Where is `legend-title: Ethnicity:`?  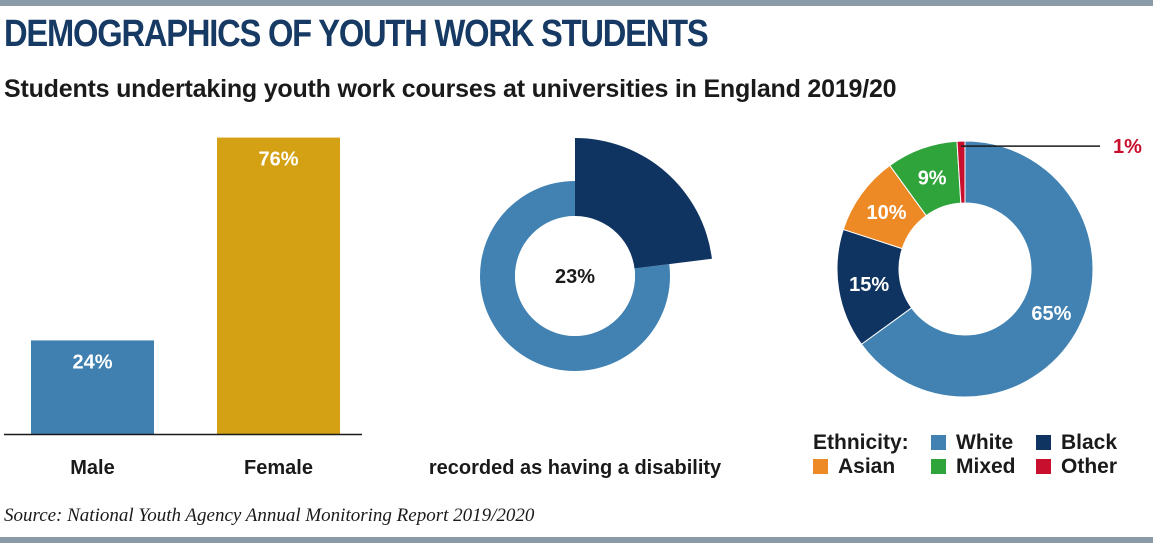
legend-title: Ethnicity: is located at coordinates (861, 442).